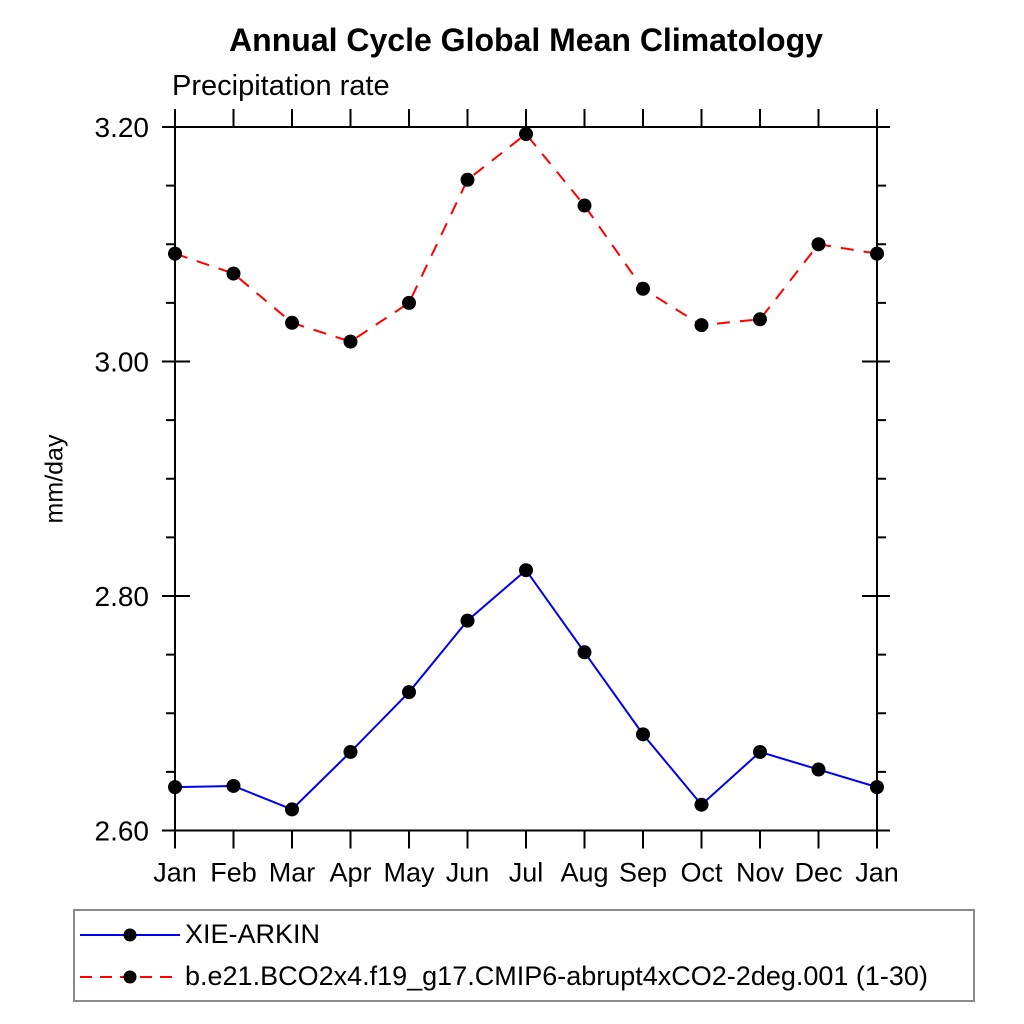  Describe the element at coordinates (818, 873) in the screenshot. I see `x-tick-label: Dec` at that location.